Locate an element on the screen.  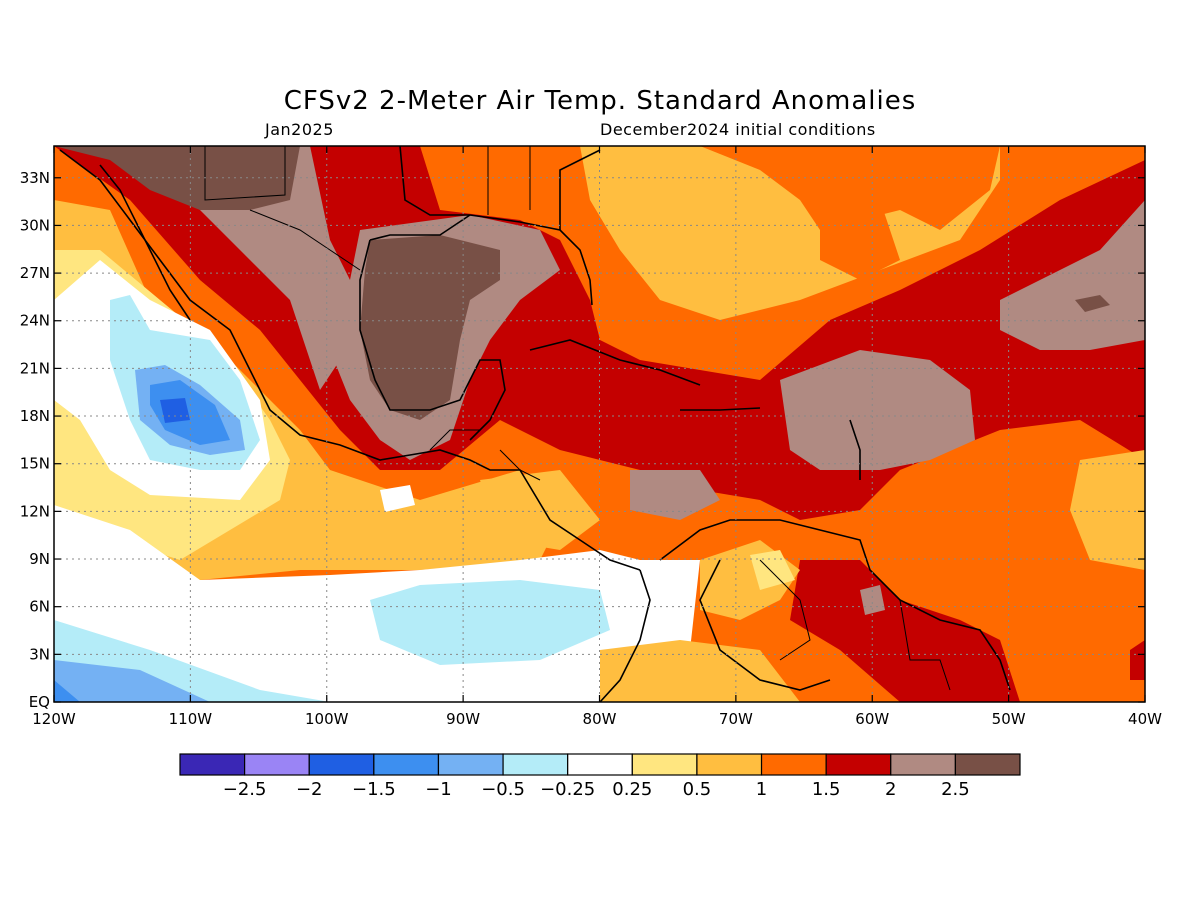
lat-tick-label: 24N is located at coordinates (35, 321).